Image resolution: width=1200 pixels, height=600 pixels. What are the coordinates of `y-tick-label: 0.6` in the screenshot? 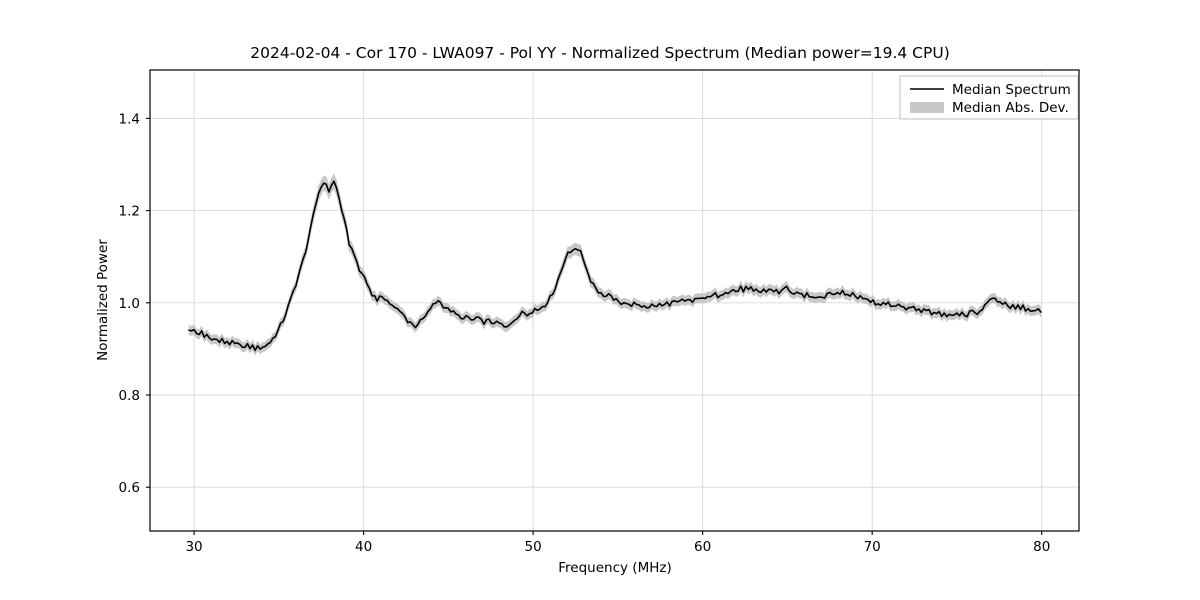 It's located at (129, 488).